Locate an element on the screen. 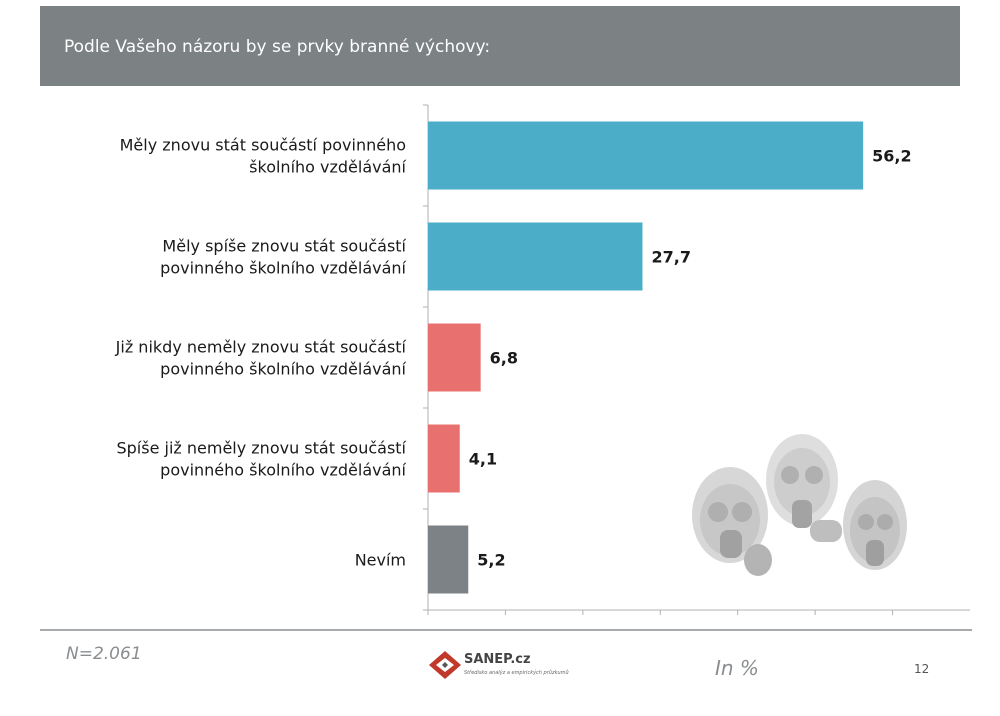 This screenshot has width=1000, height=716. data-label: 56,2 is located at coordinates (891, 156).